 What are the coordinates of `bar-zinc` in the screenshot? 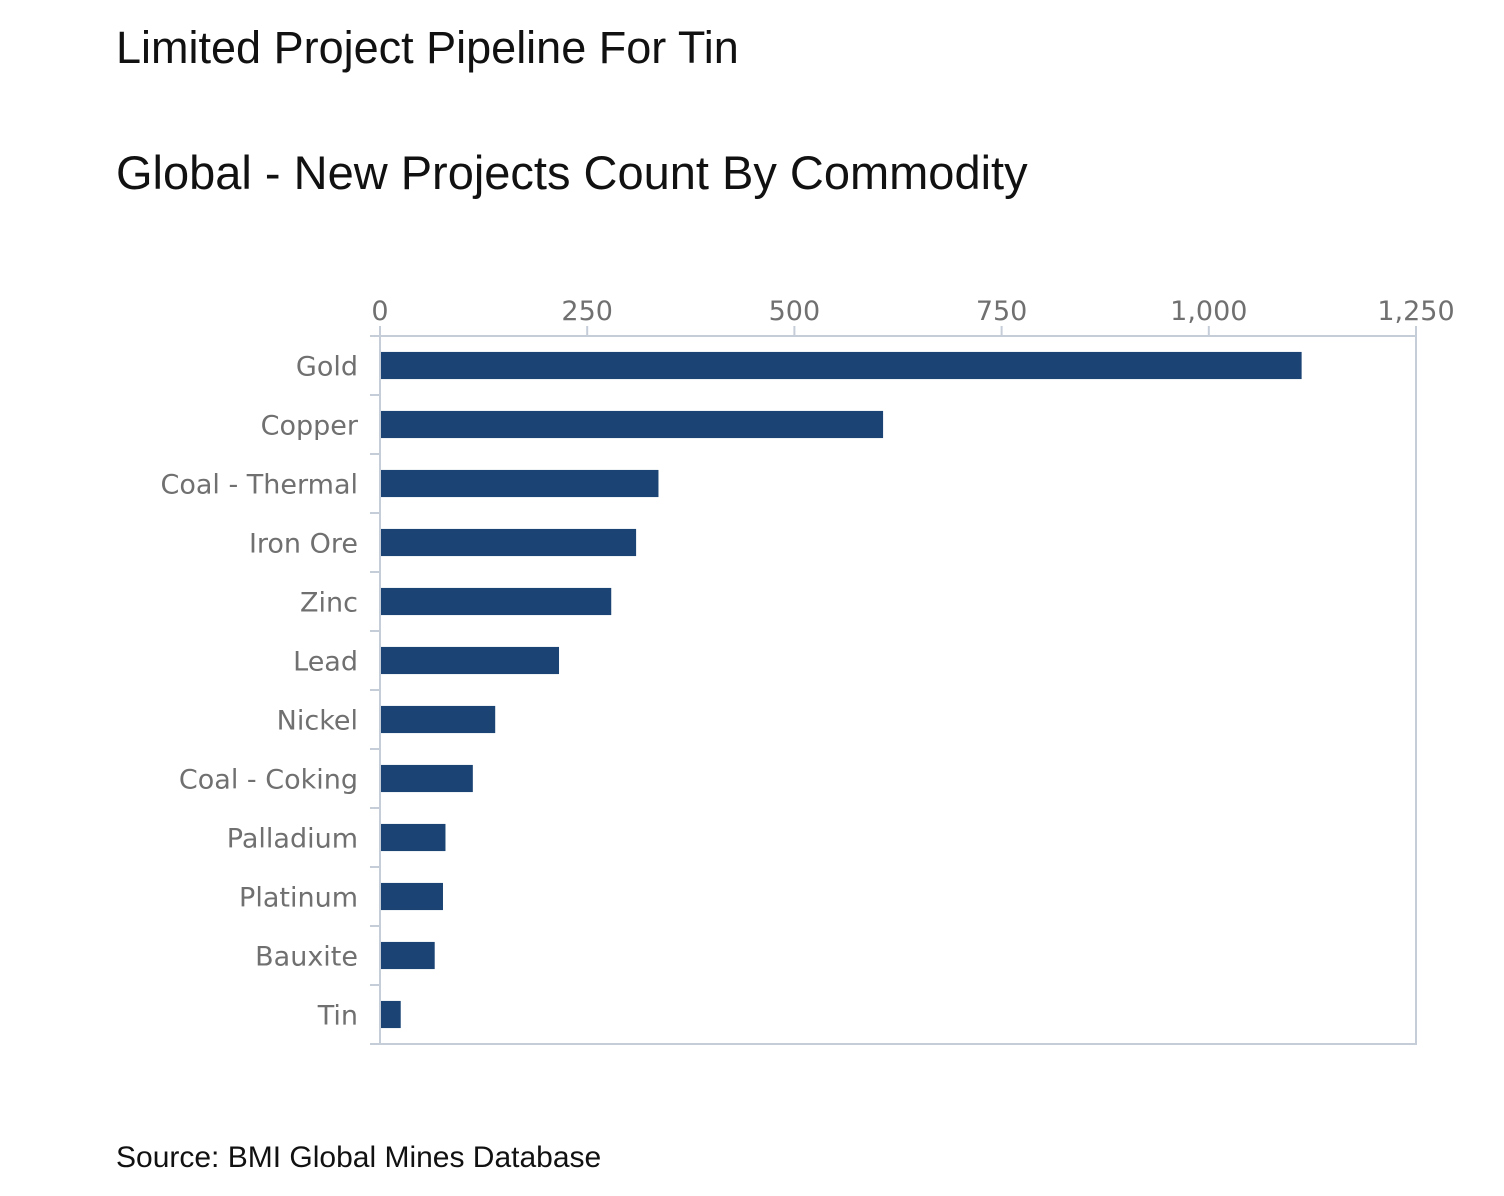 It's located at (496, 601).